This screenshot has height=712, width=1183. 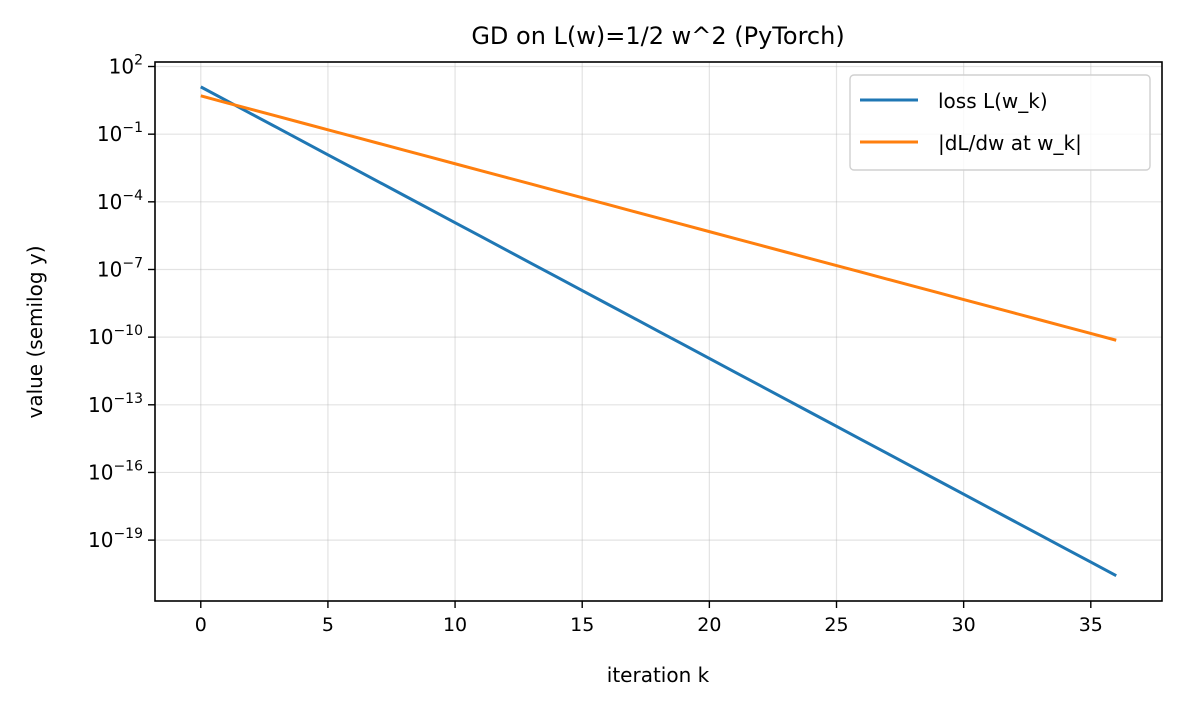 I want to click on y-tick-label: 10⁻⁴, so click(x=120, y=201).